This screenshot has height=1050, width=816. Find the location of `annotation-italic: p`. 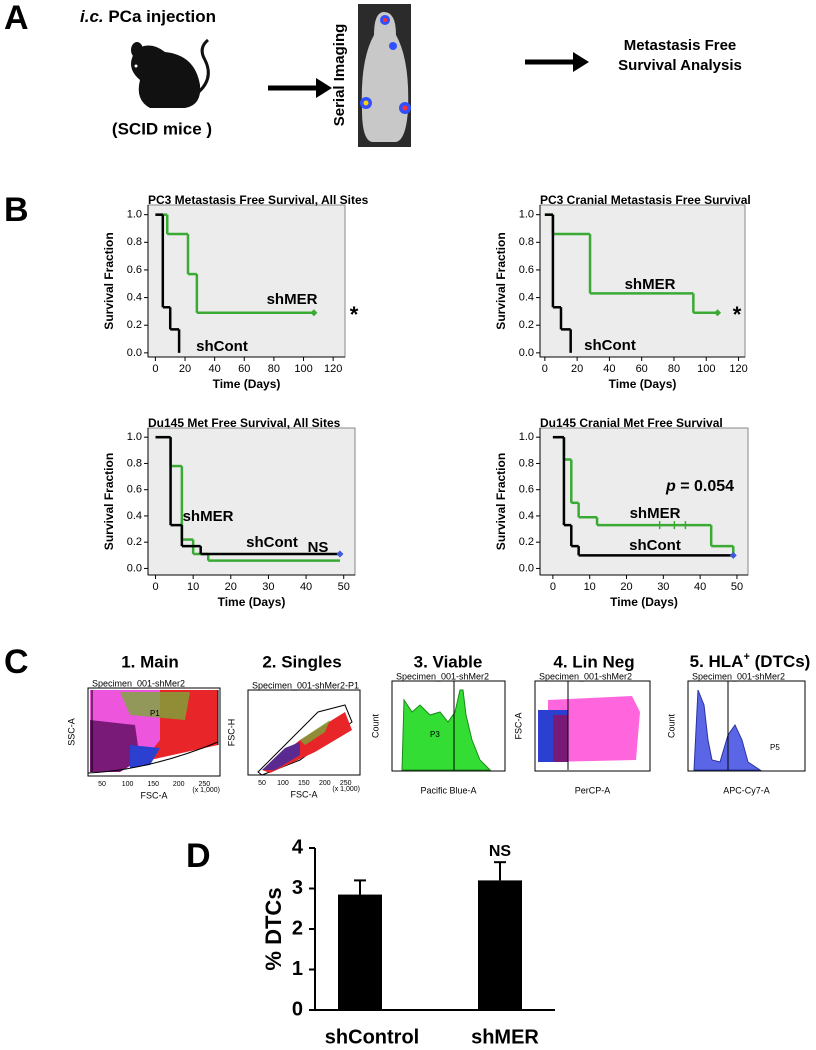

annotation-italic: p is located at coordinates (670, 486).